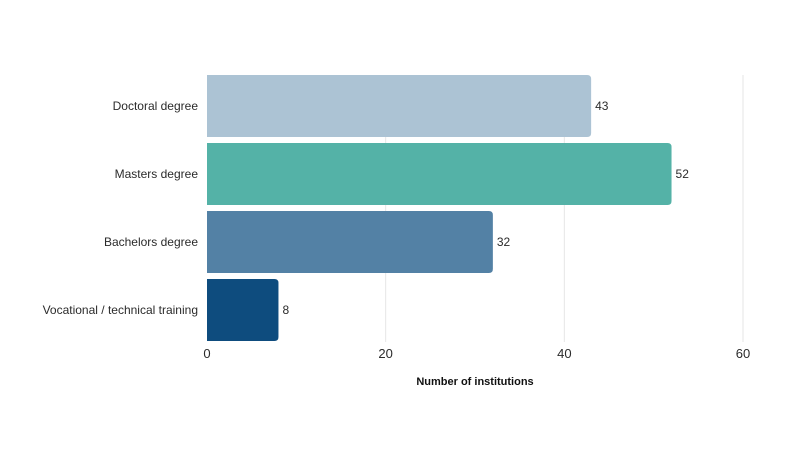 The height and width of the screenshot is (450, 800). What do you see at coordinates (399, 106) in the screenshot?
I see `bar-doctoral-degree` at bounding box center [399, 106].